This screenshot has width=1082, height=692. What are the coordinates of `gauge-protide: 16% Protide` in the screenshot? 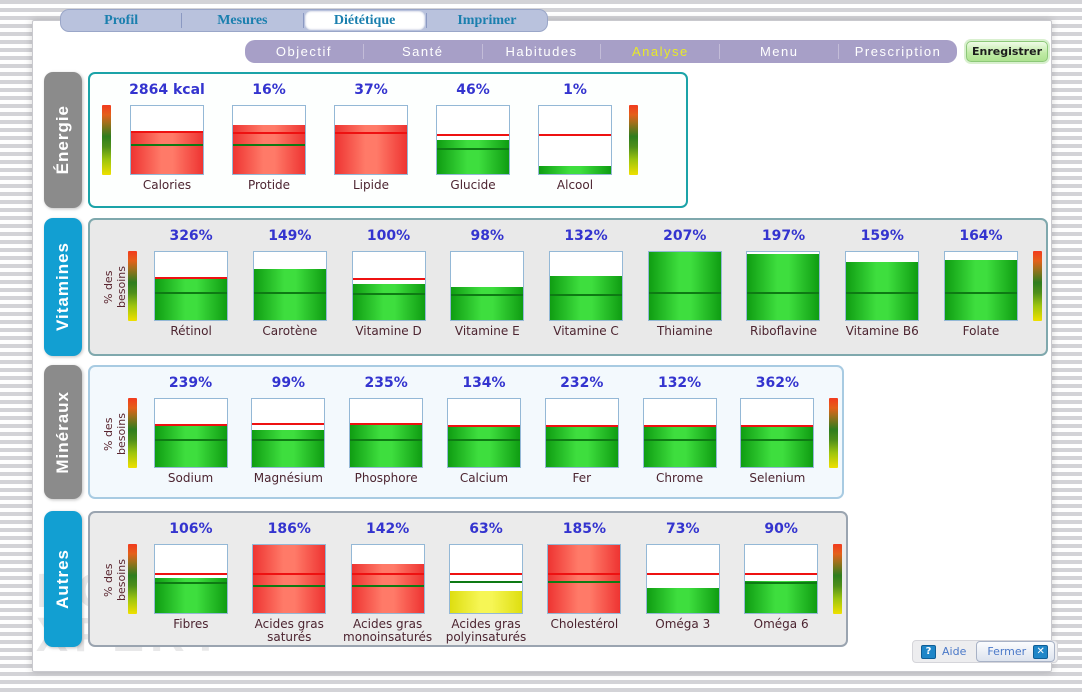 It's located at (269, 137).